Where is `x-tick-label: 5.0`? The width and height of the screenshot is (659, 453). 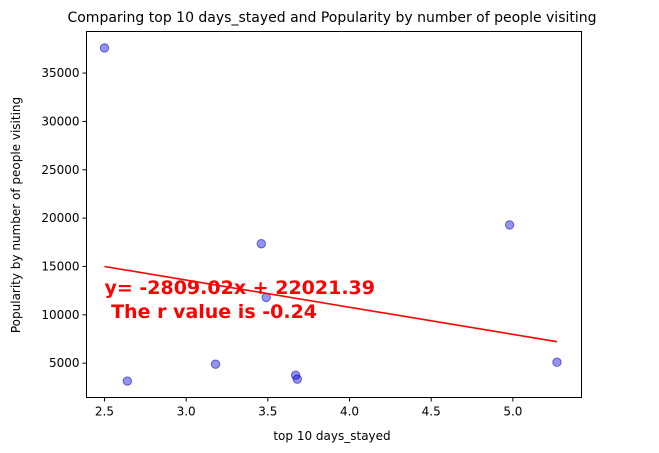
x-tick-label: 5.0 is located at coordinates (512, 412).